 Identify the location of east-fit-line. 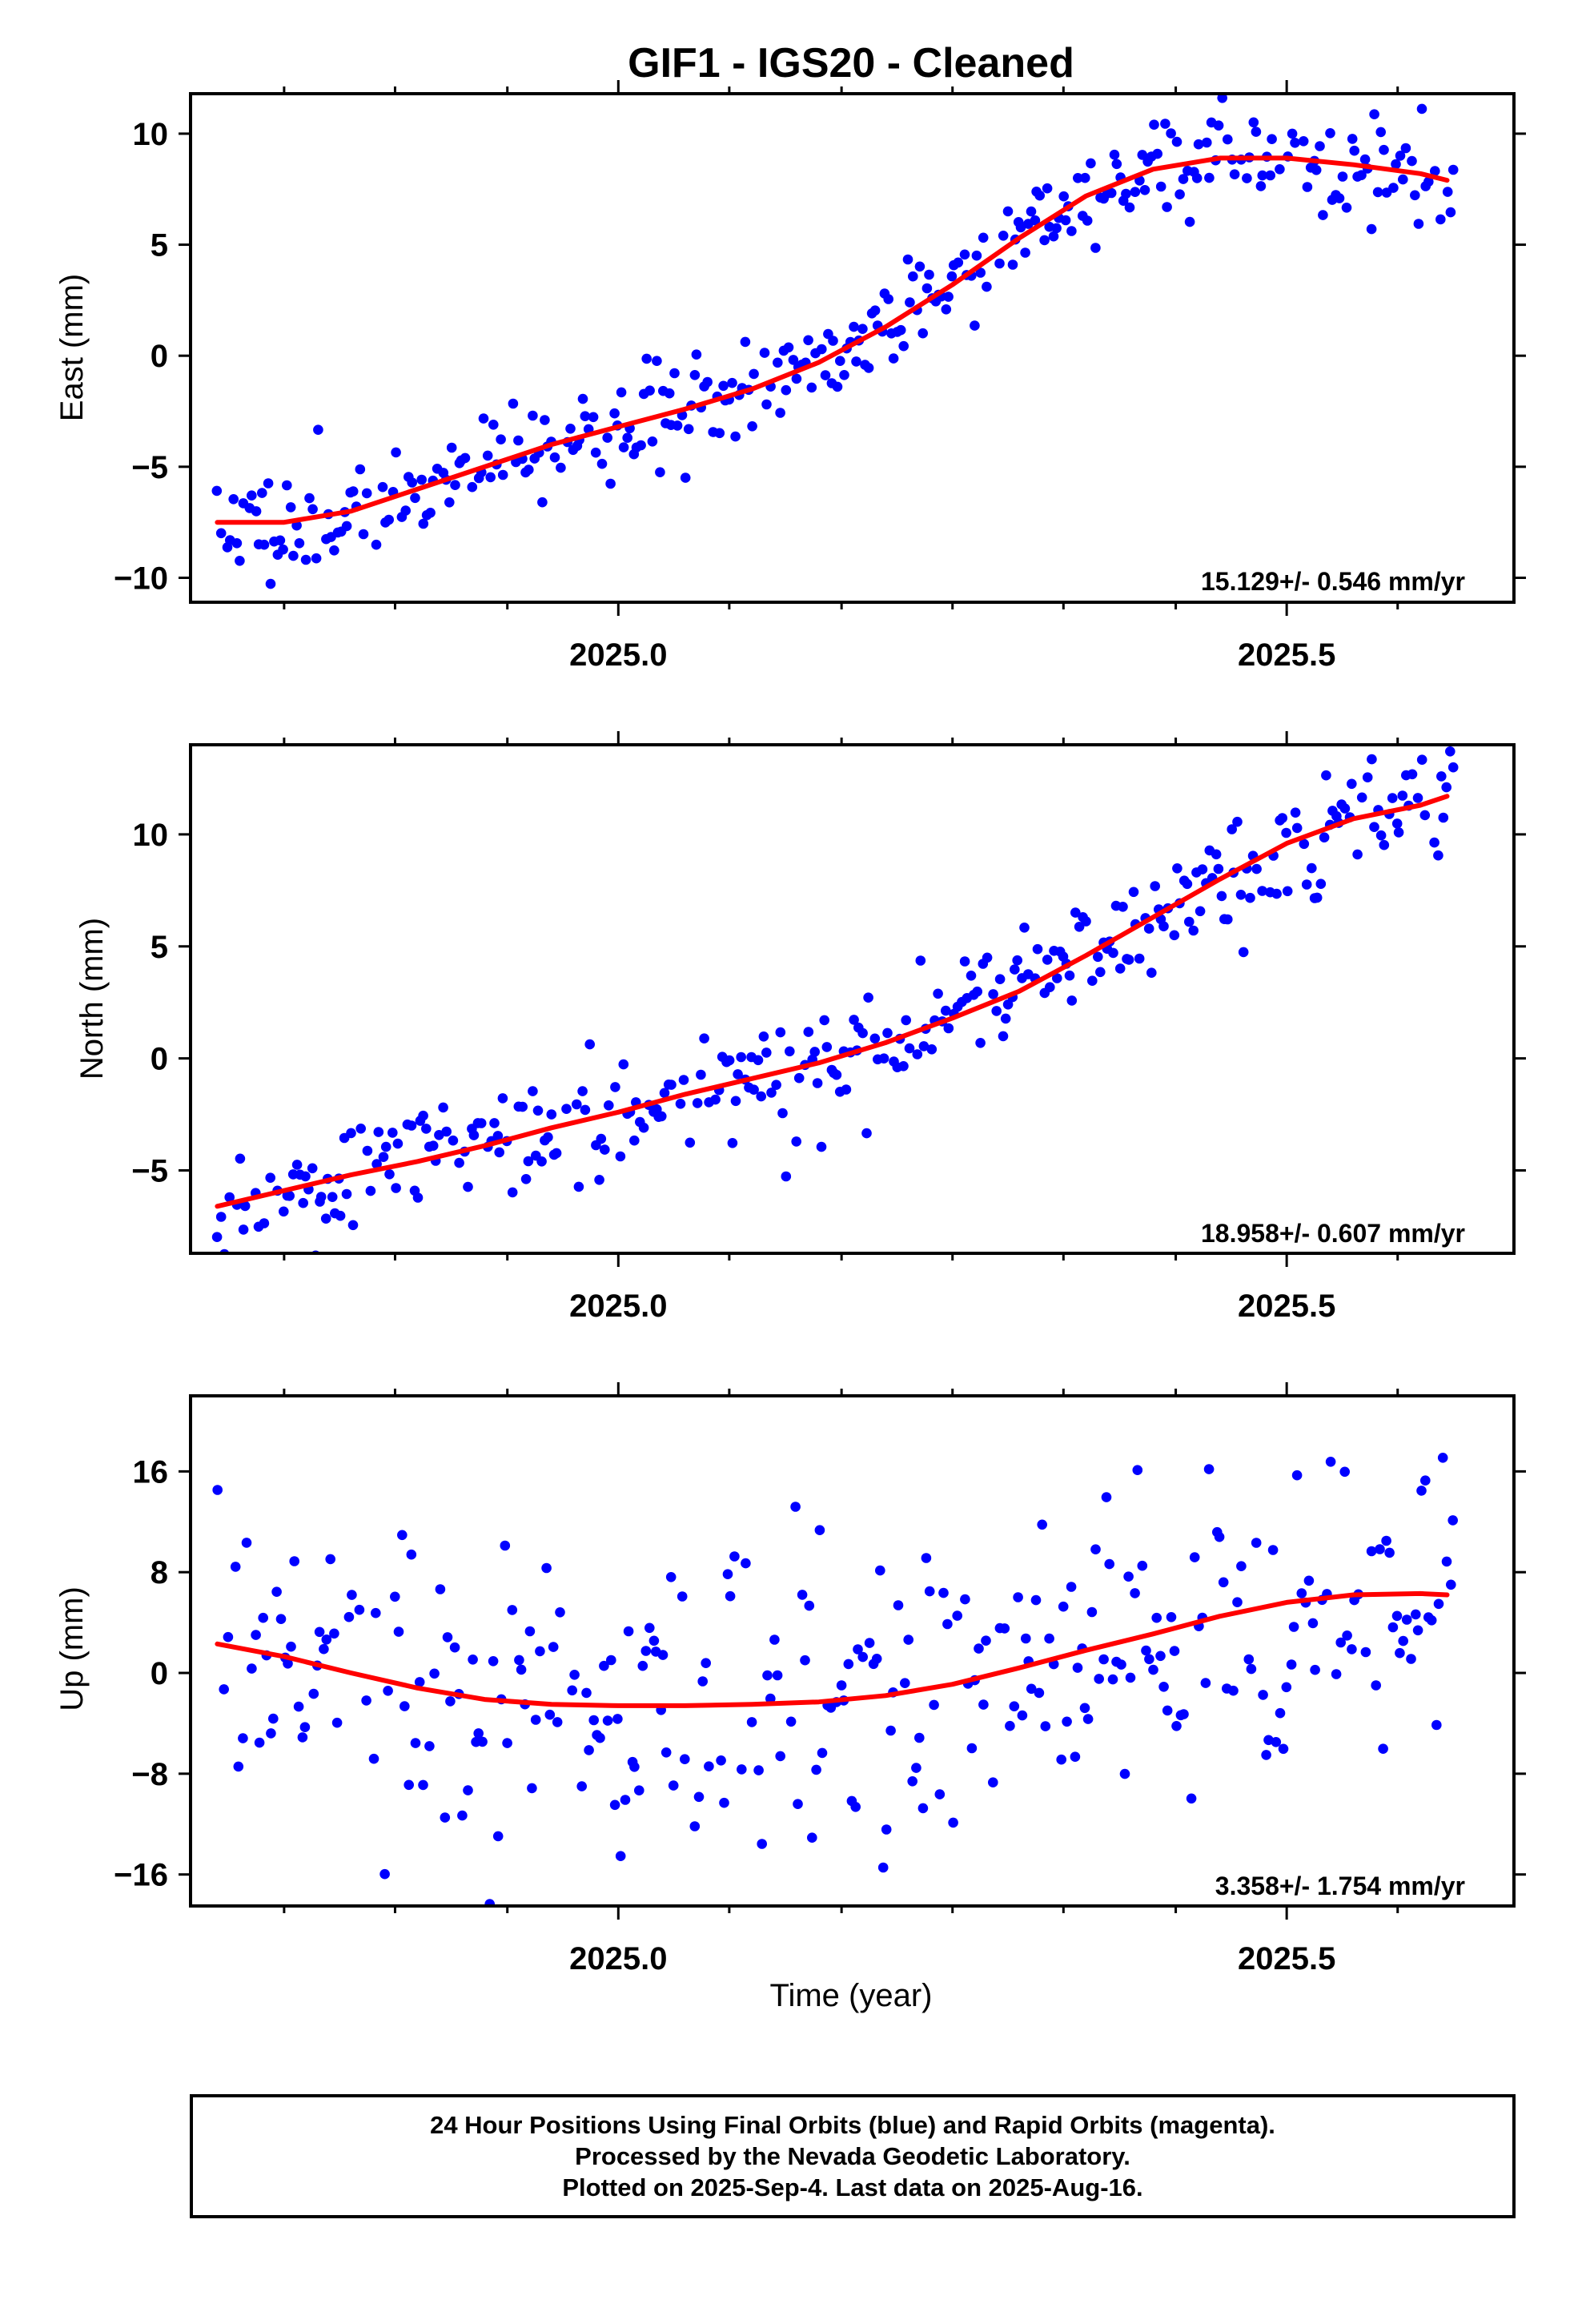
(832, 340).